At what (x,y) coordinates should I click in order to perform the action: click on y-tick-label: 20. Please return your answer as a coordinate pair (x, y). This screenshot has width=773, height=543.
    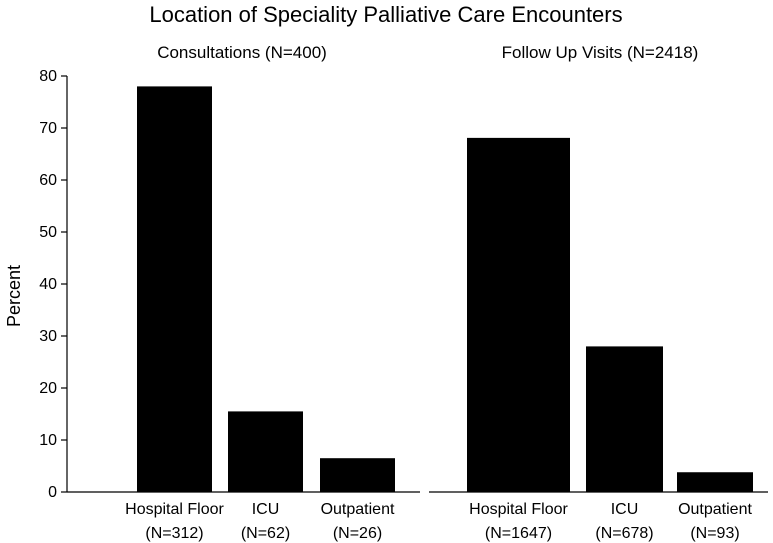
    Looking at the image, I should click on (48, 388).